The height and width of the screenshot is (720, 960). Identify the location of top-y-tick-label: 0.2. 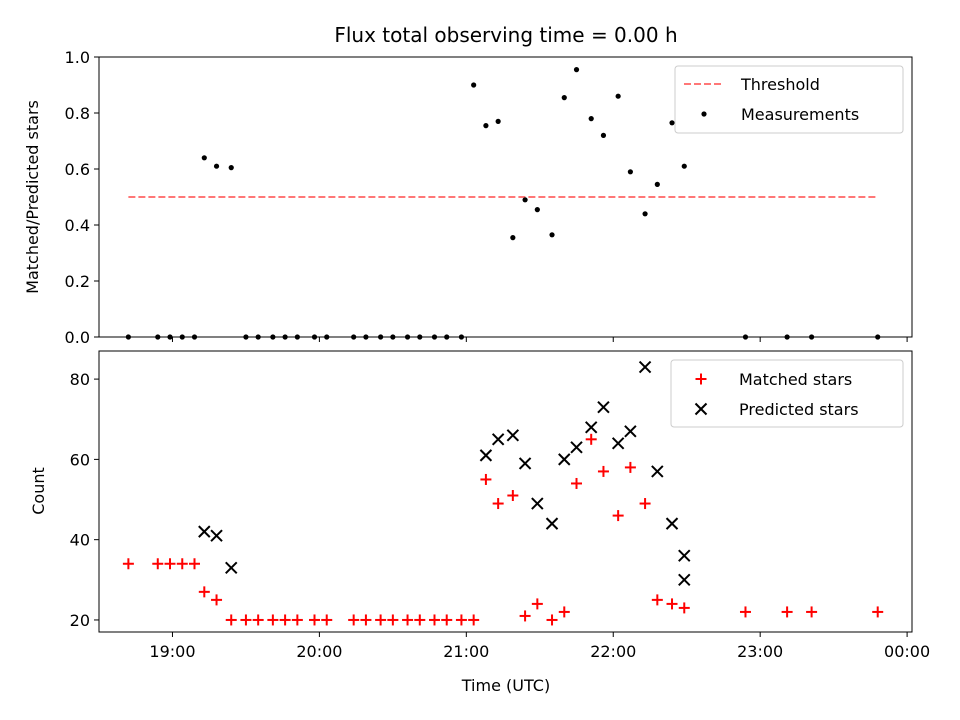
(77, 281).